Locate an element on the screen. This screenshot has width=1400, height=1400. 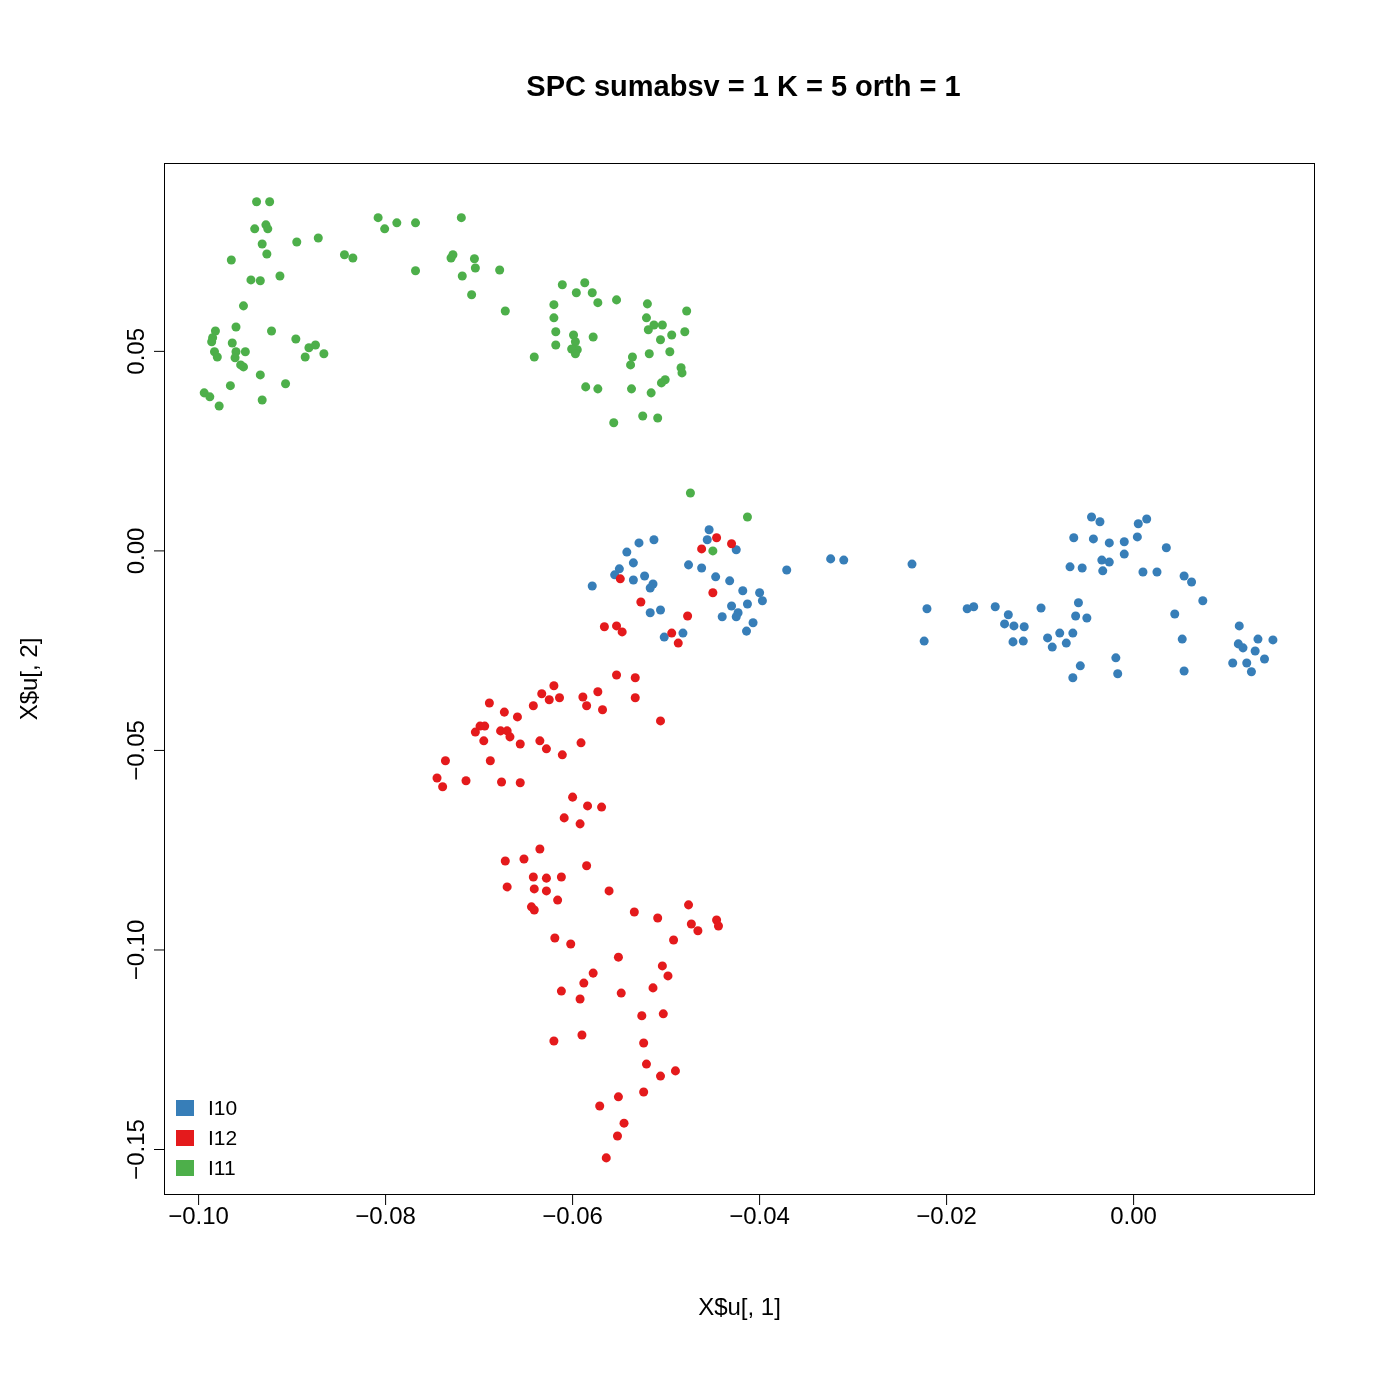
y-axis-title: X$u[, 2] is located at coordinates (28, 679).